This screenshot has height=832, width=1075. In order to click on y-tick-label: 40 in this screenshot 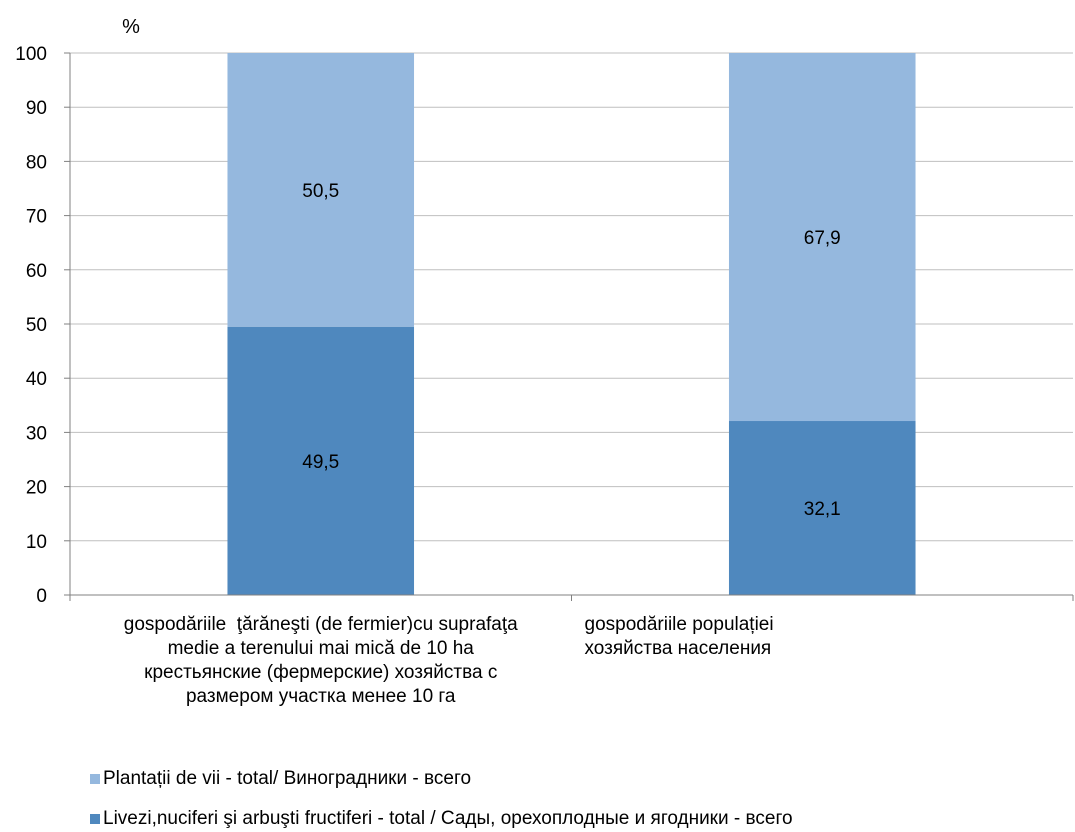, I will do `click(36, 379)`.